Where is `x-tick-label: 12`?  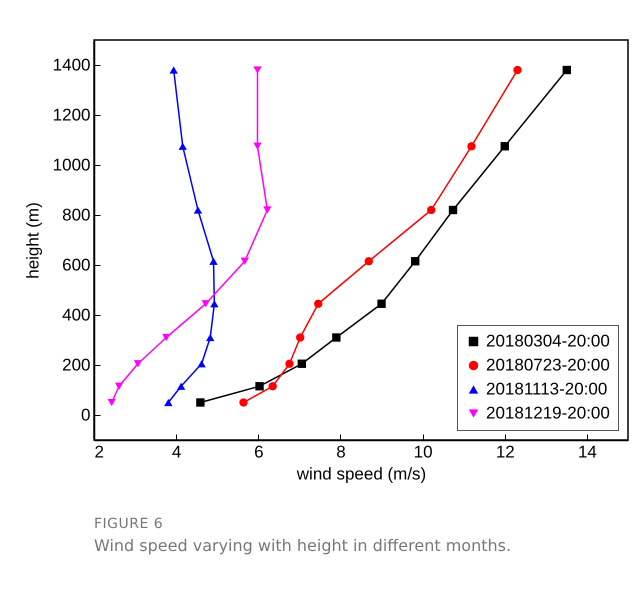 x-tick-label: 12 is located at coordinates (505, 452).